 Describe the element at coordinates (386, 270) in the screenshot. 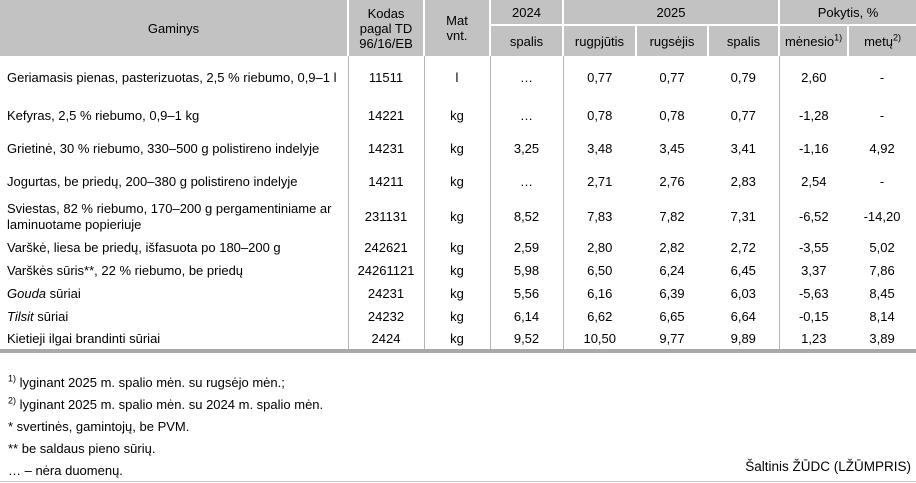

I see `cell-code: 24261121` at that location.